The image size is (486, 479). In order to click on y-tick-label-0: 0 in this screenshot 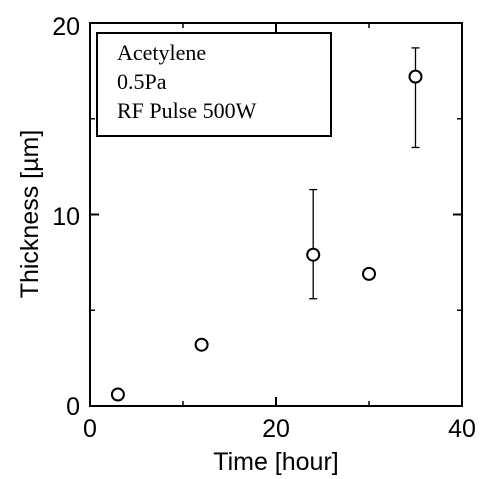, I will do `click(73, 407)`.